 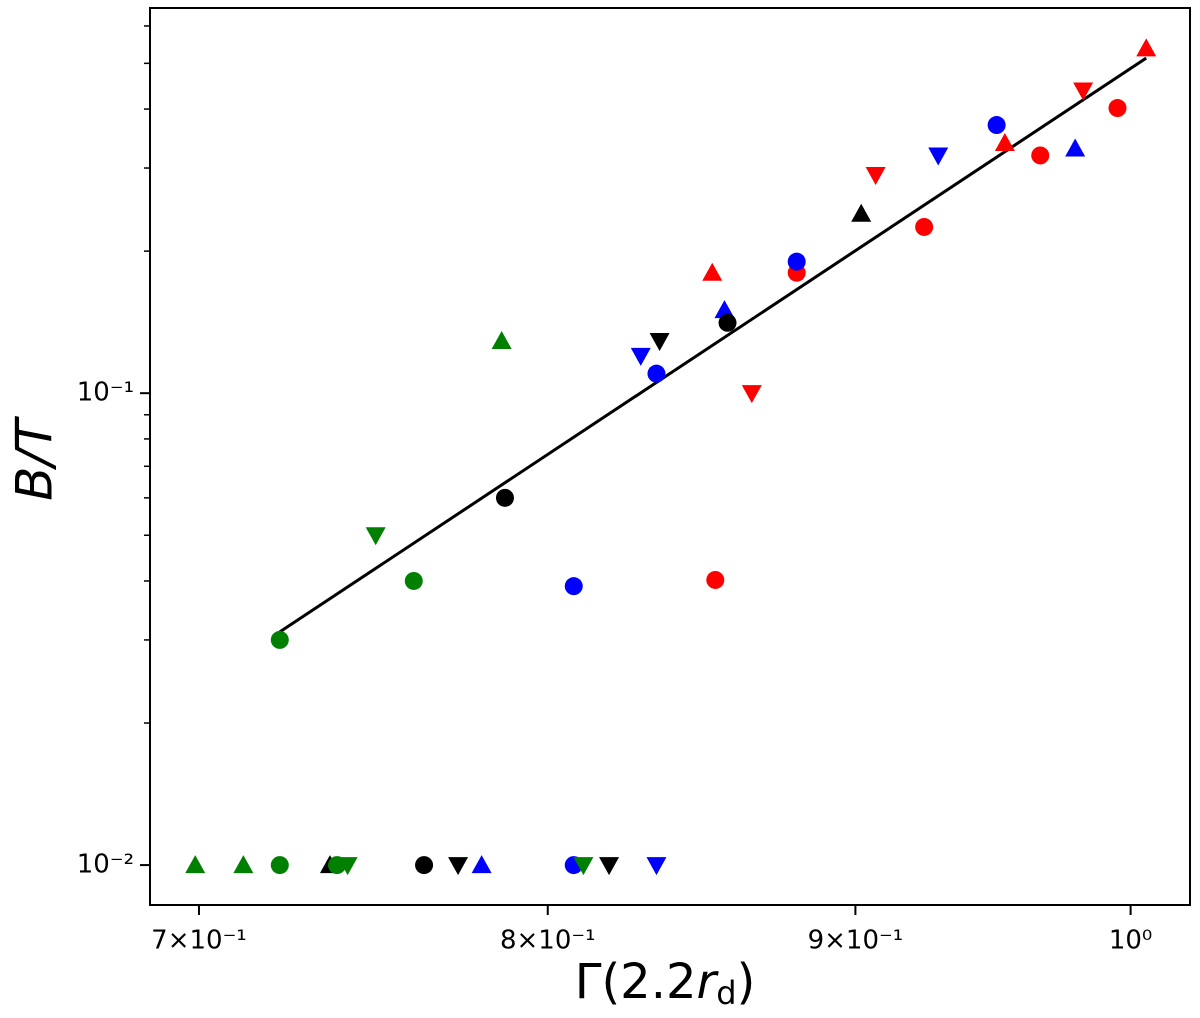 I want to click on x-tick-label: 10⁰, so click(x=1131, y=941).